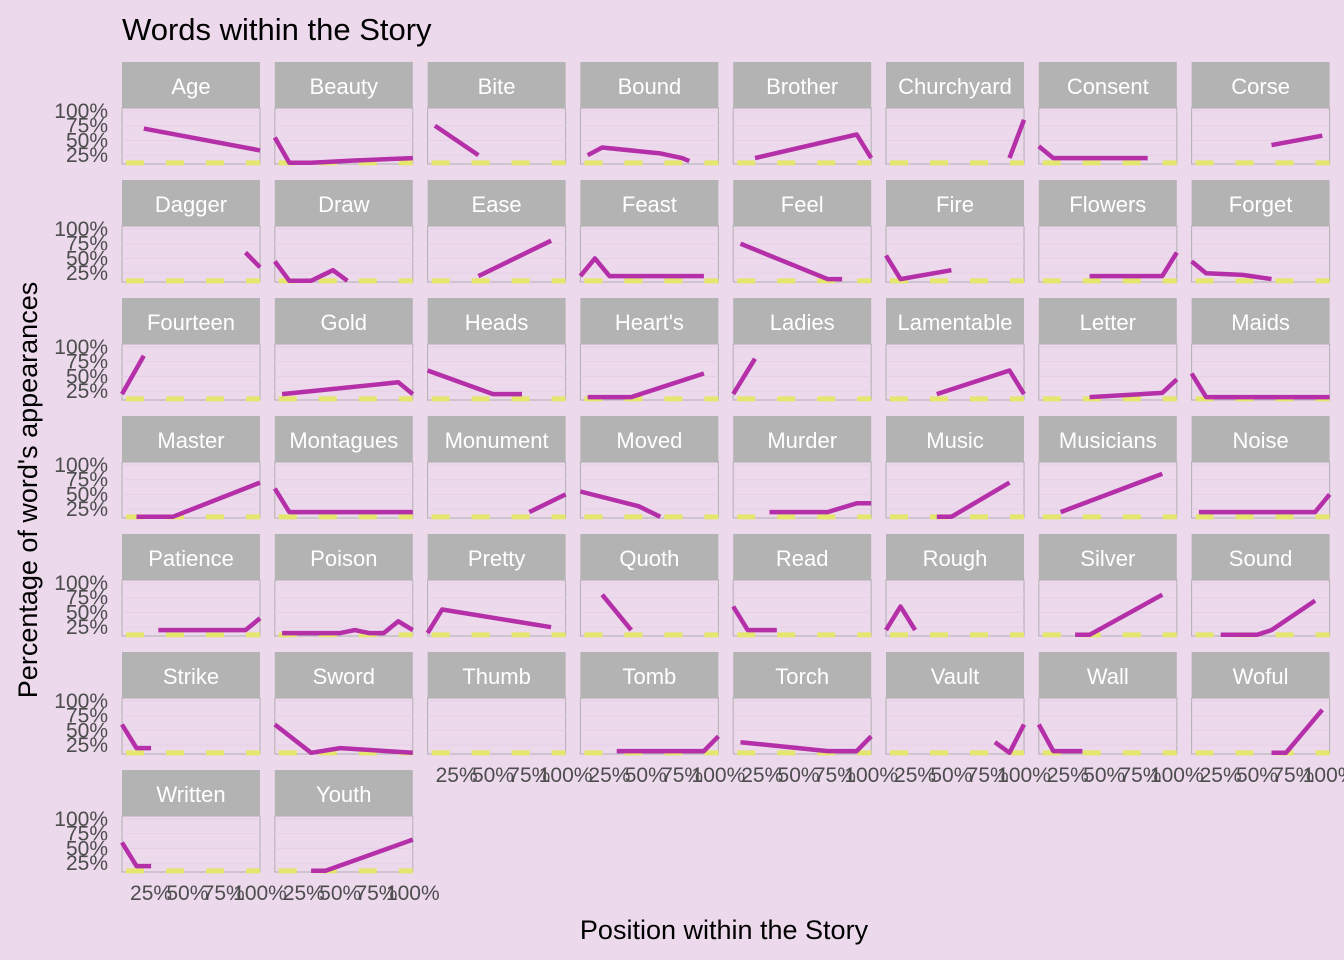 This screenshot has height=960, width=1344. I want to click on facet-label: Heart's, so click(649, 322).